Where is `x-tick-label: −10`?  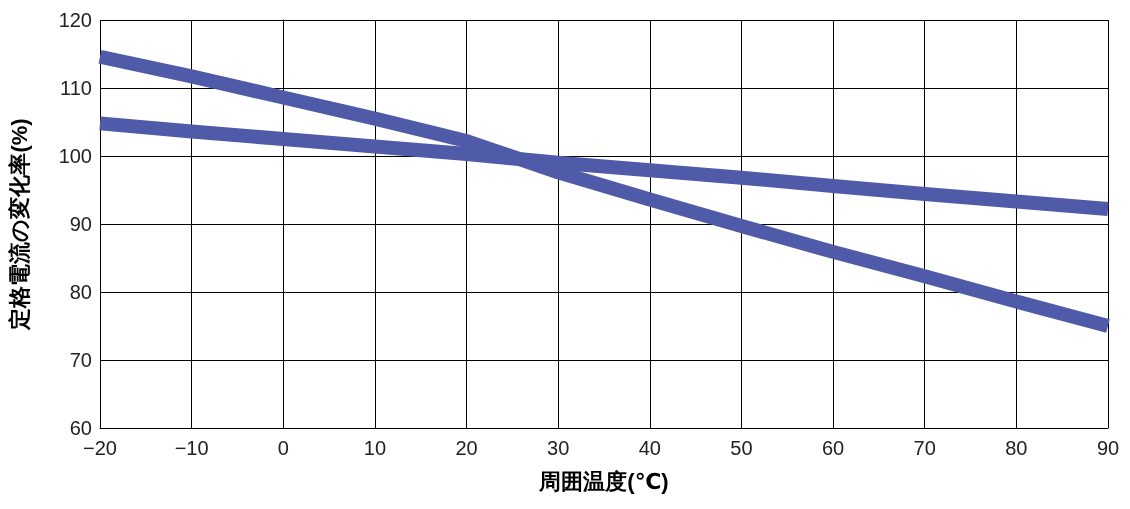
x-tick-label: −10 is located at coordinates (191, 448).